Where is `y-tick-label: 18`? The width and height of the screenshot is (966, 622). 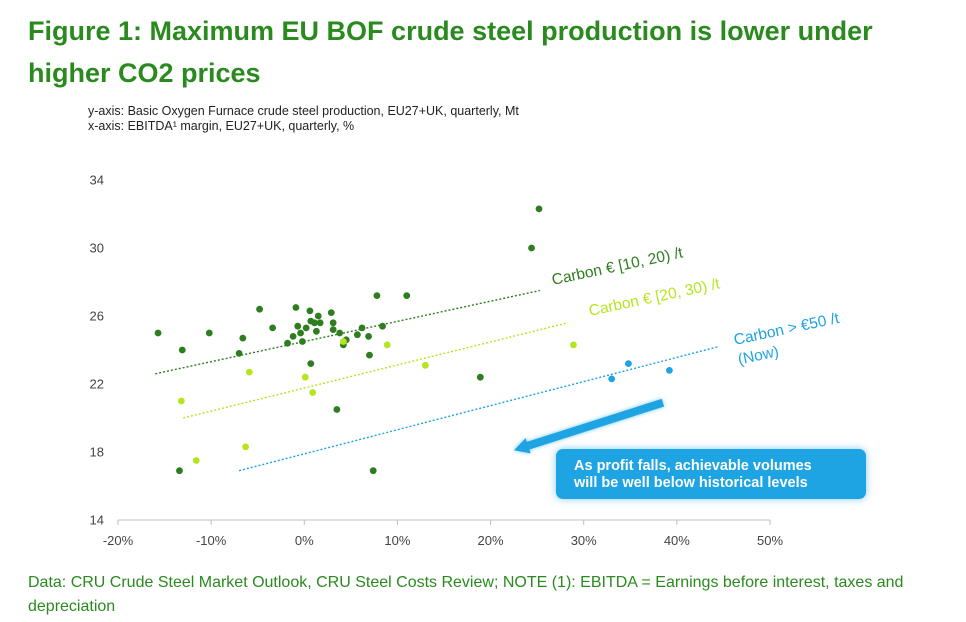
y-tick-label: 18 is located at coordinates (97, 452).